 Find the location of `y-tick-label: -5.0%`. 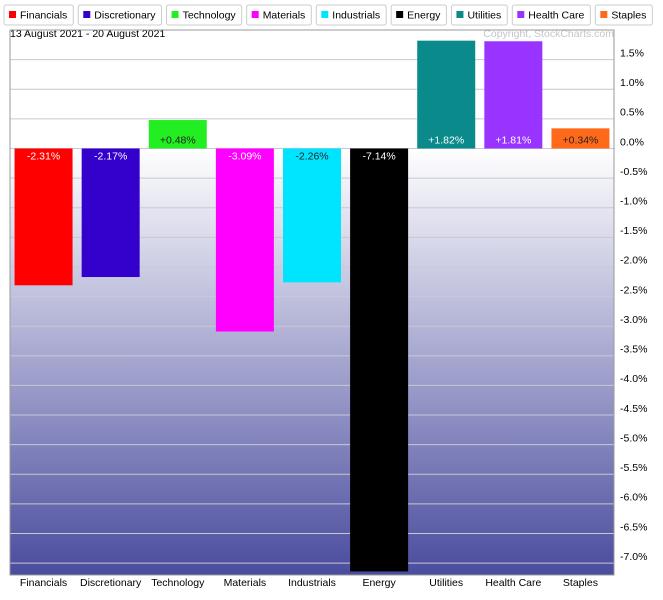

y-tick-label: -5.0% is located at coordinates (633, 438).